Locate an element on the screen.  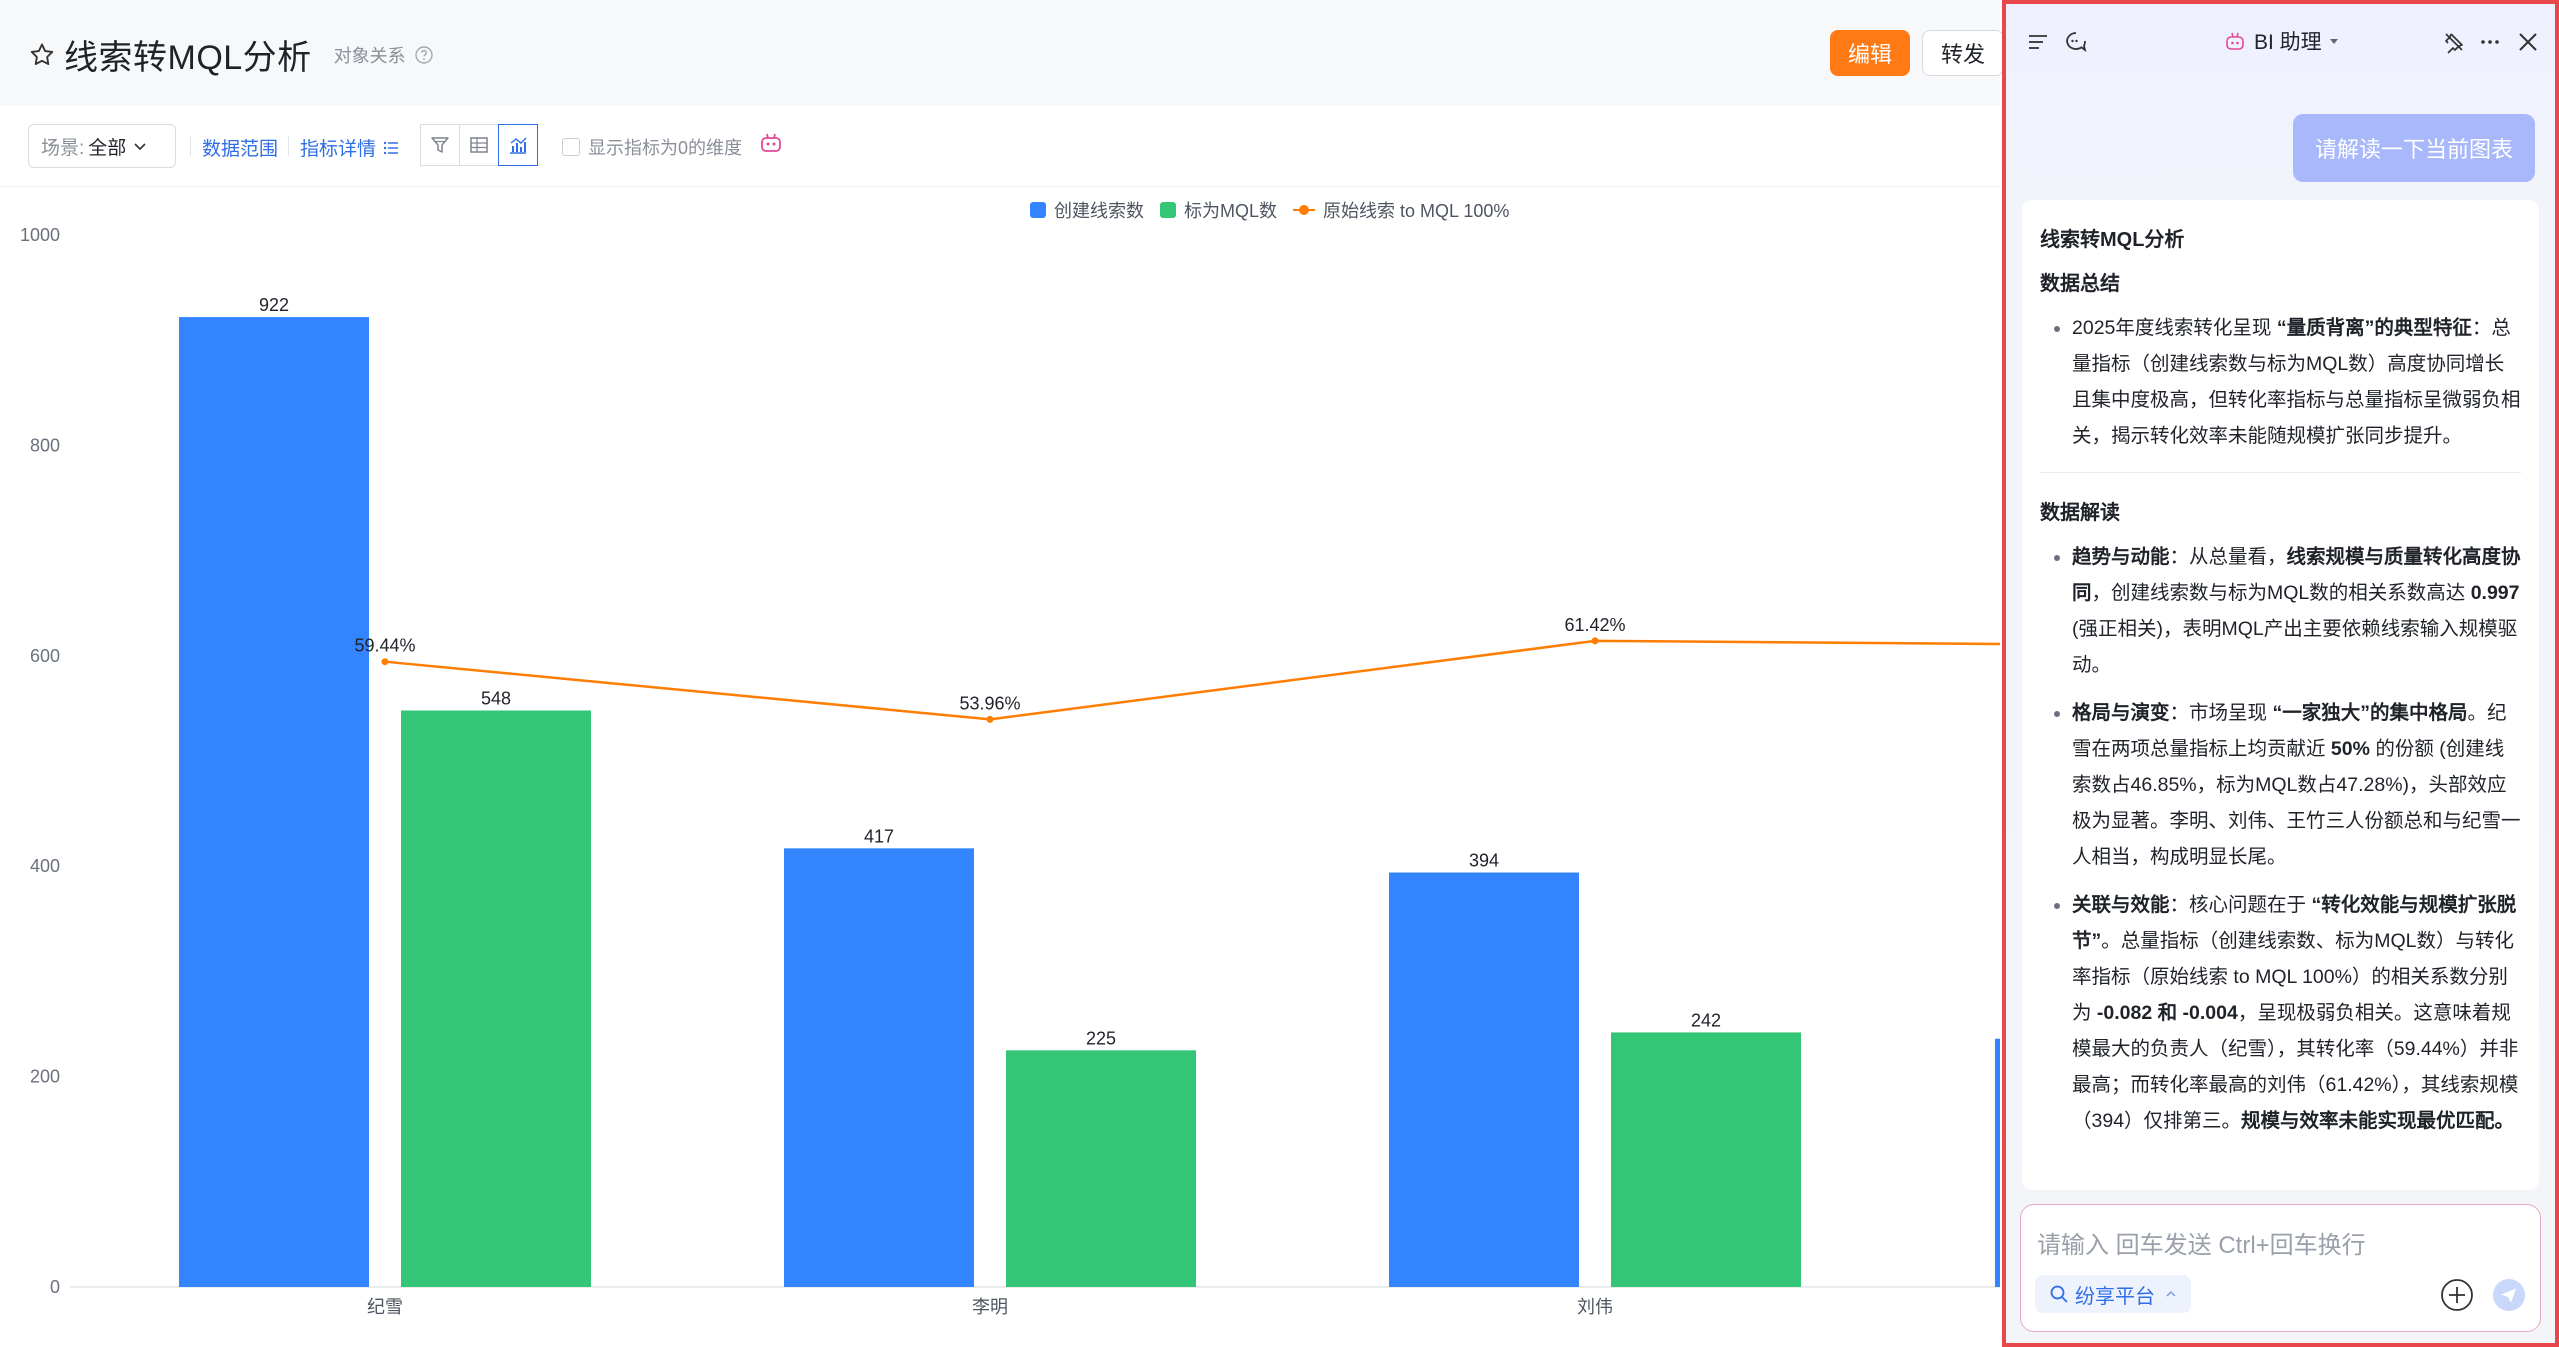
object-relation-link: 对象关系 is located at coordinates (384, 55).